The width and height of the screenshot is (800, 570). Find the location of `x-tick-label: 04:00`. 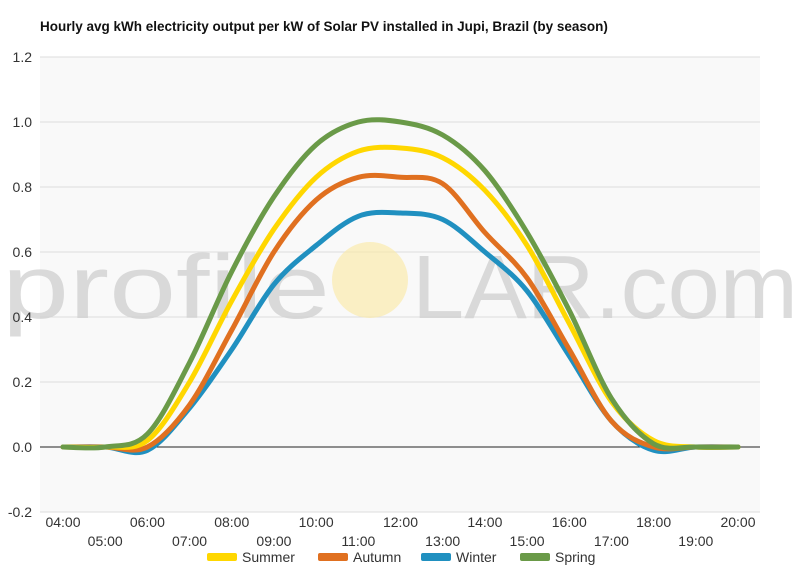

x-tick-label: 04:00 is located at coordinates (62, 522).